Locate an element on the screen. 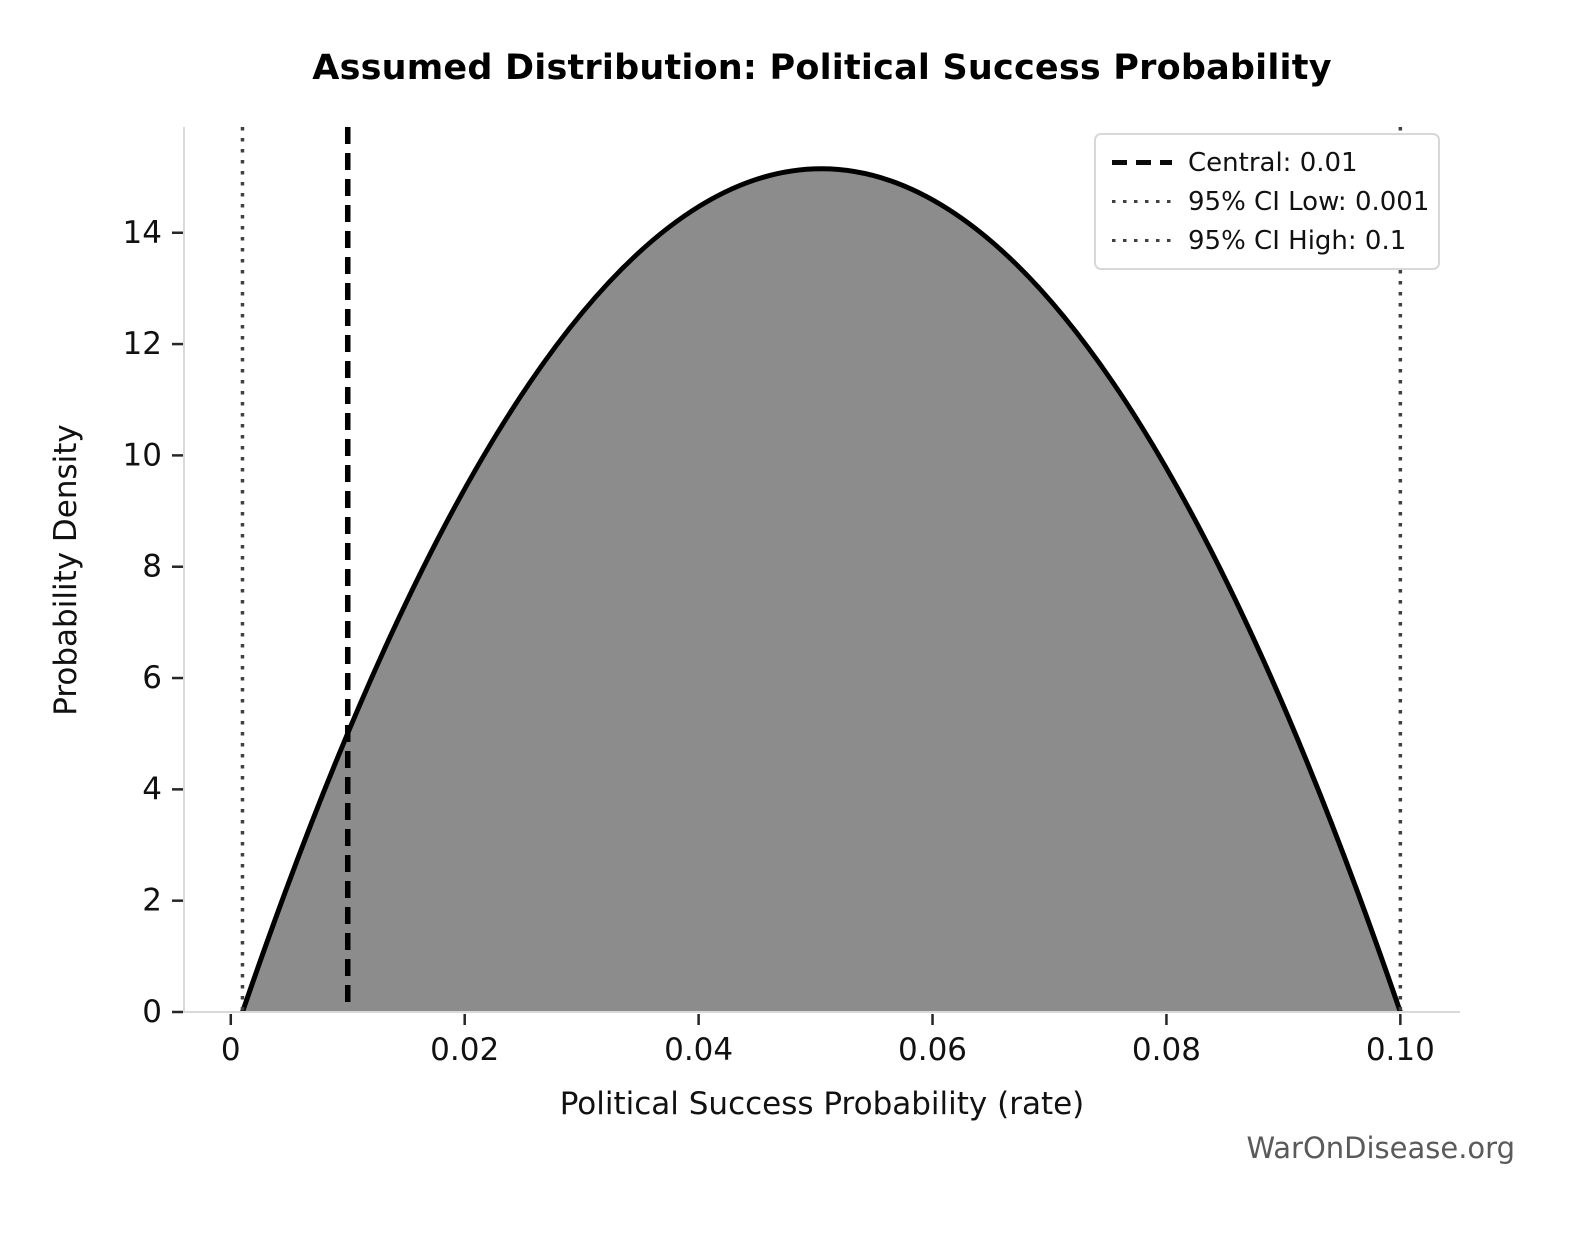  x-tick-label: 0.10 is located at coordinates (1400, 1050).